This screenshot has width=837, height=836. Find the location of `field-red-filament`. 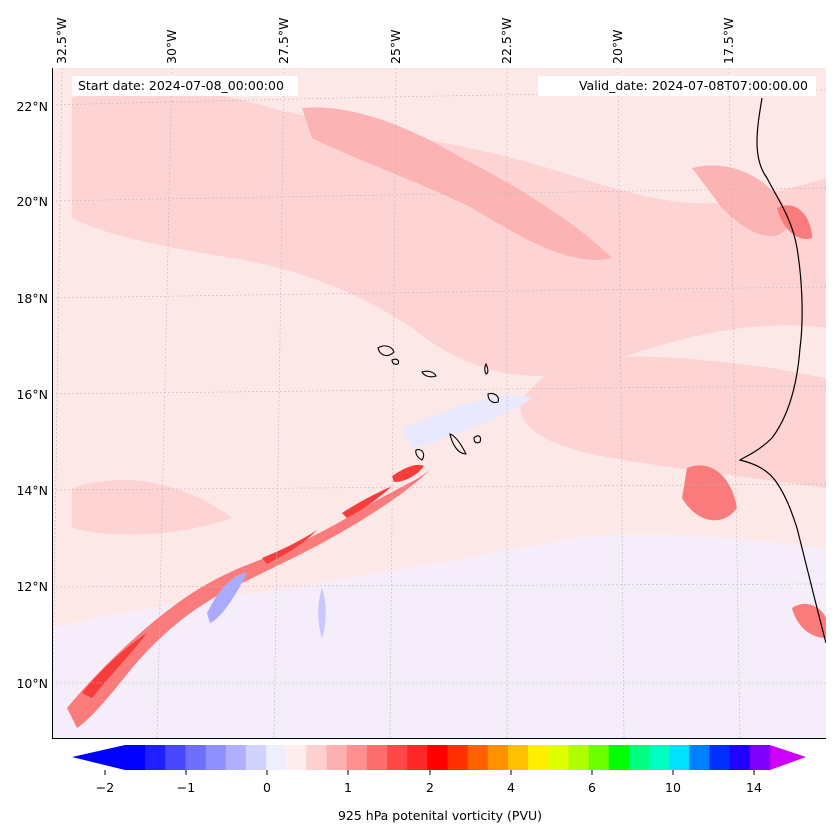

field-red-filament is located at coordinates (249, 598).